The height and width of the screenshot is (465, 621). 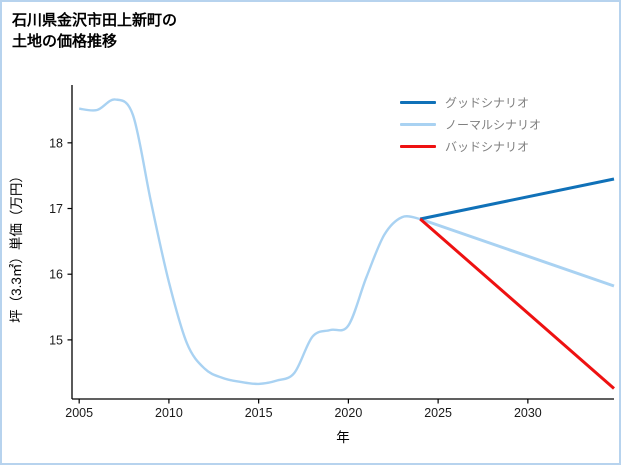 What do you see at coordinates (56, 209) in the screenshot?
I see `y-tick-label: 17` at bounding box center [56, 209].